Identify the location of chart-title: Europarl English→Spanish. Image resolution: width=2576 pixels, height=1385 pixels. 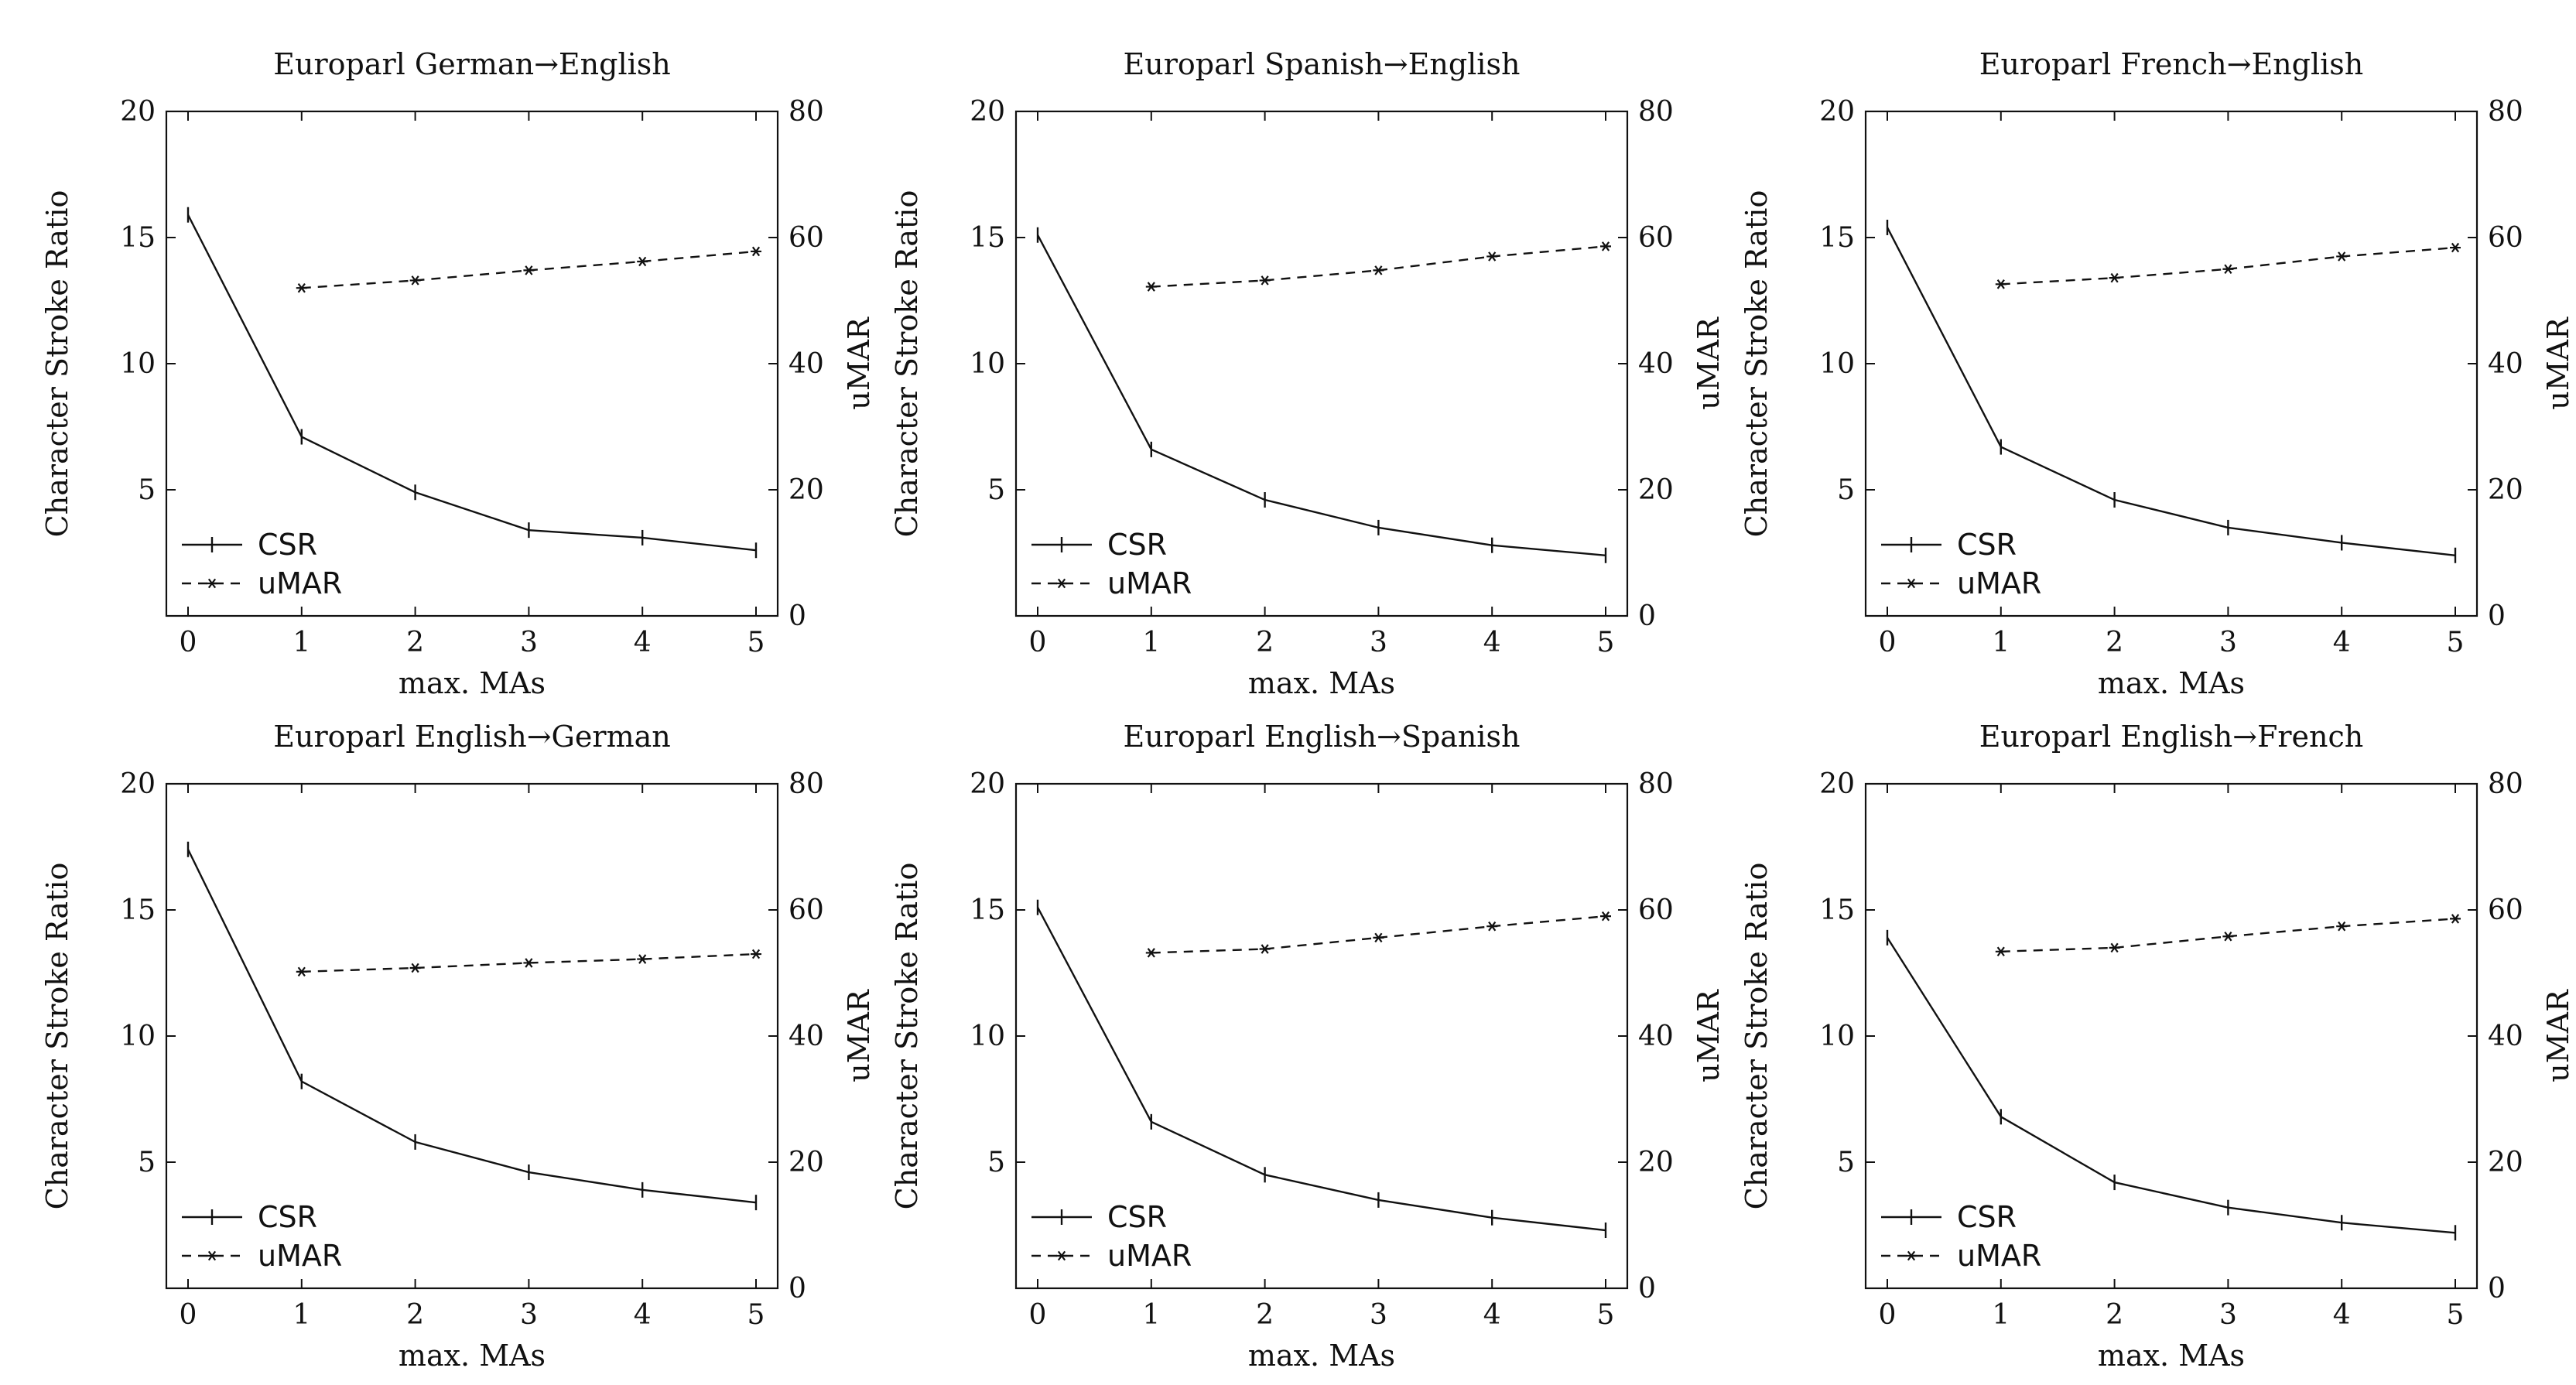
(1323, 737).